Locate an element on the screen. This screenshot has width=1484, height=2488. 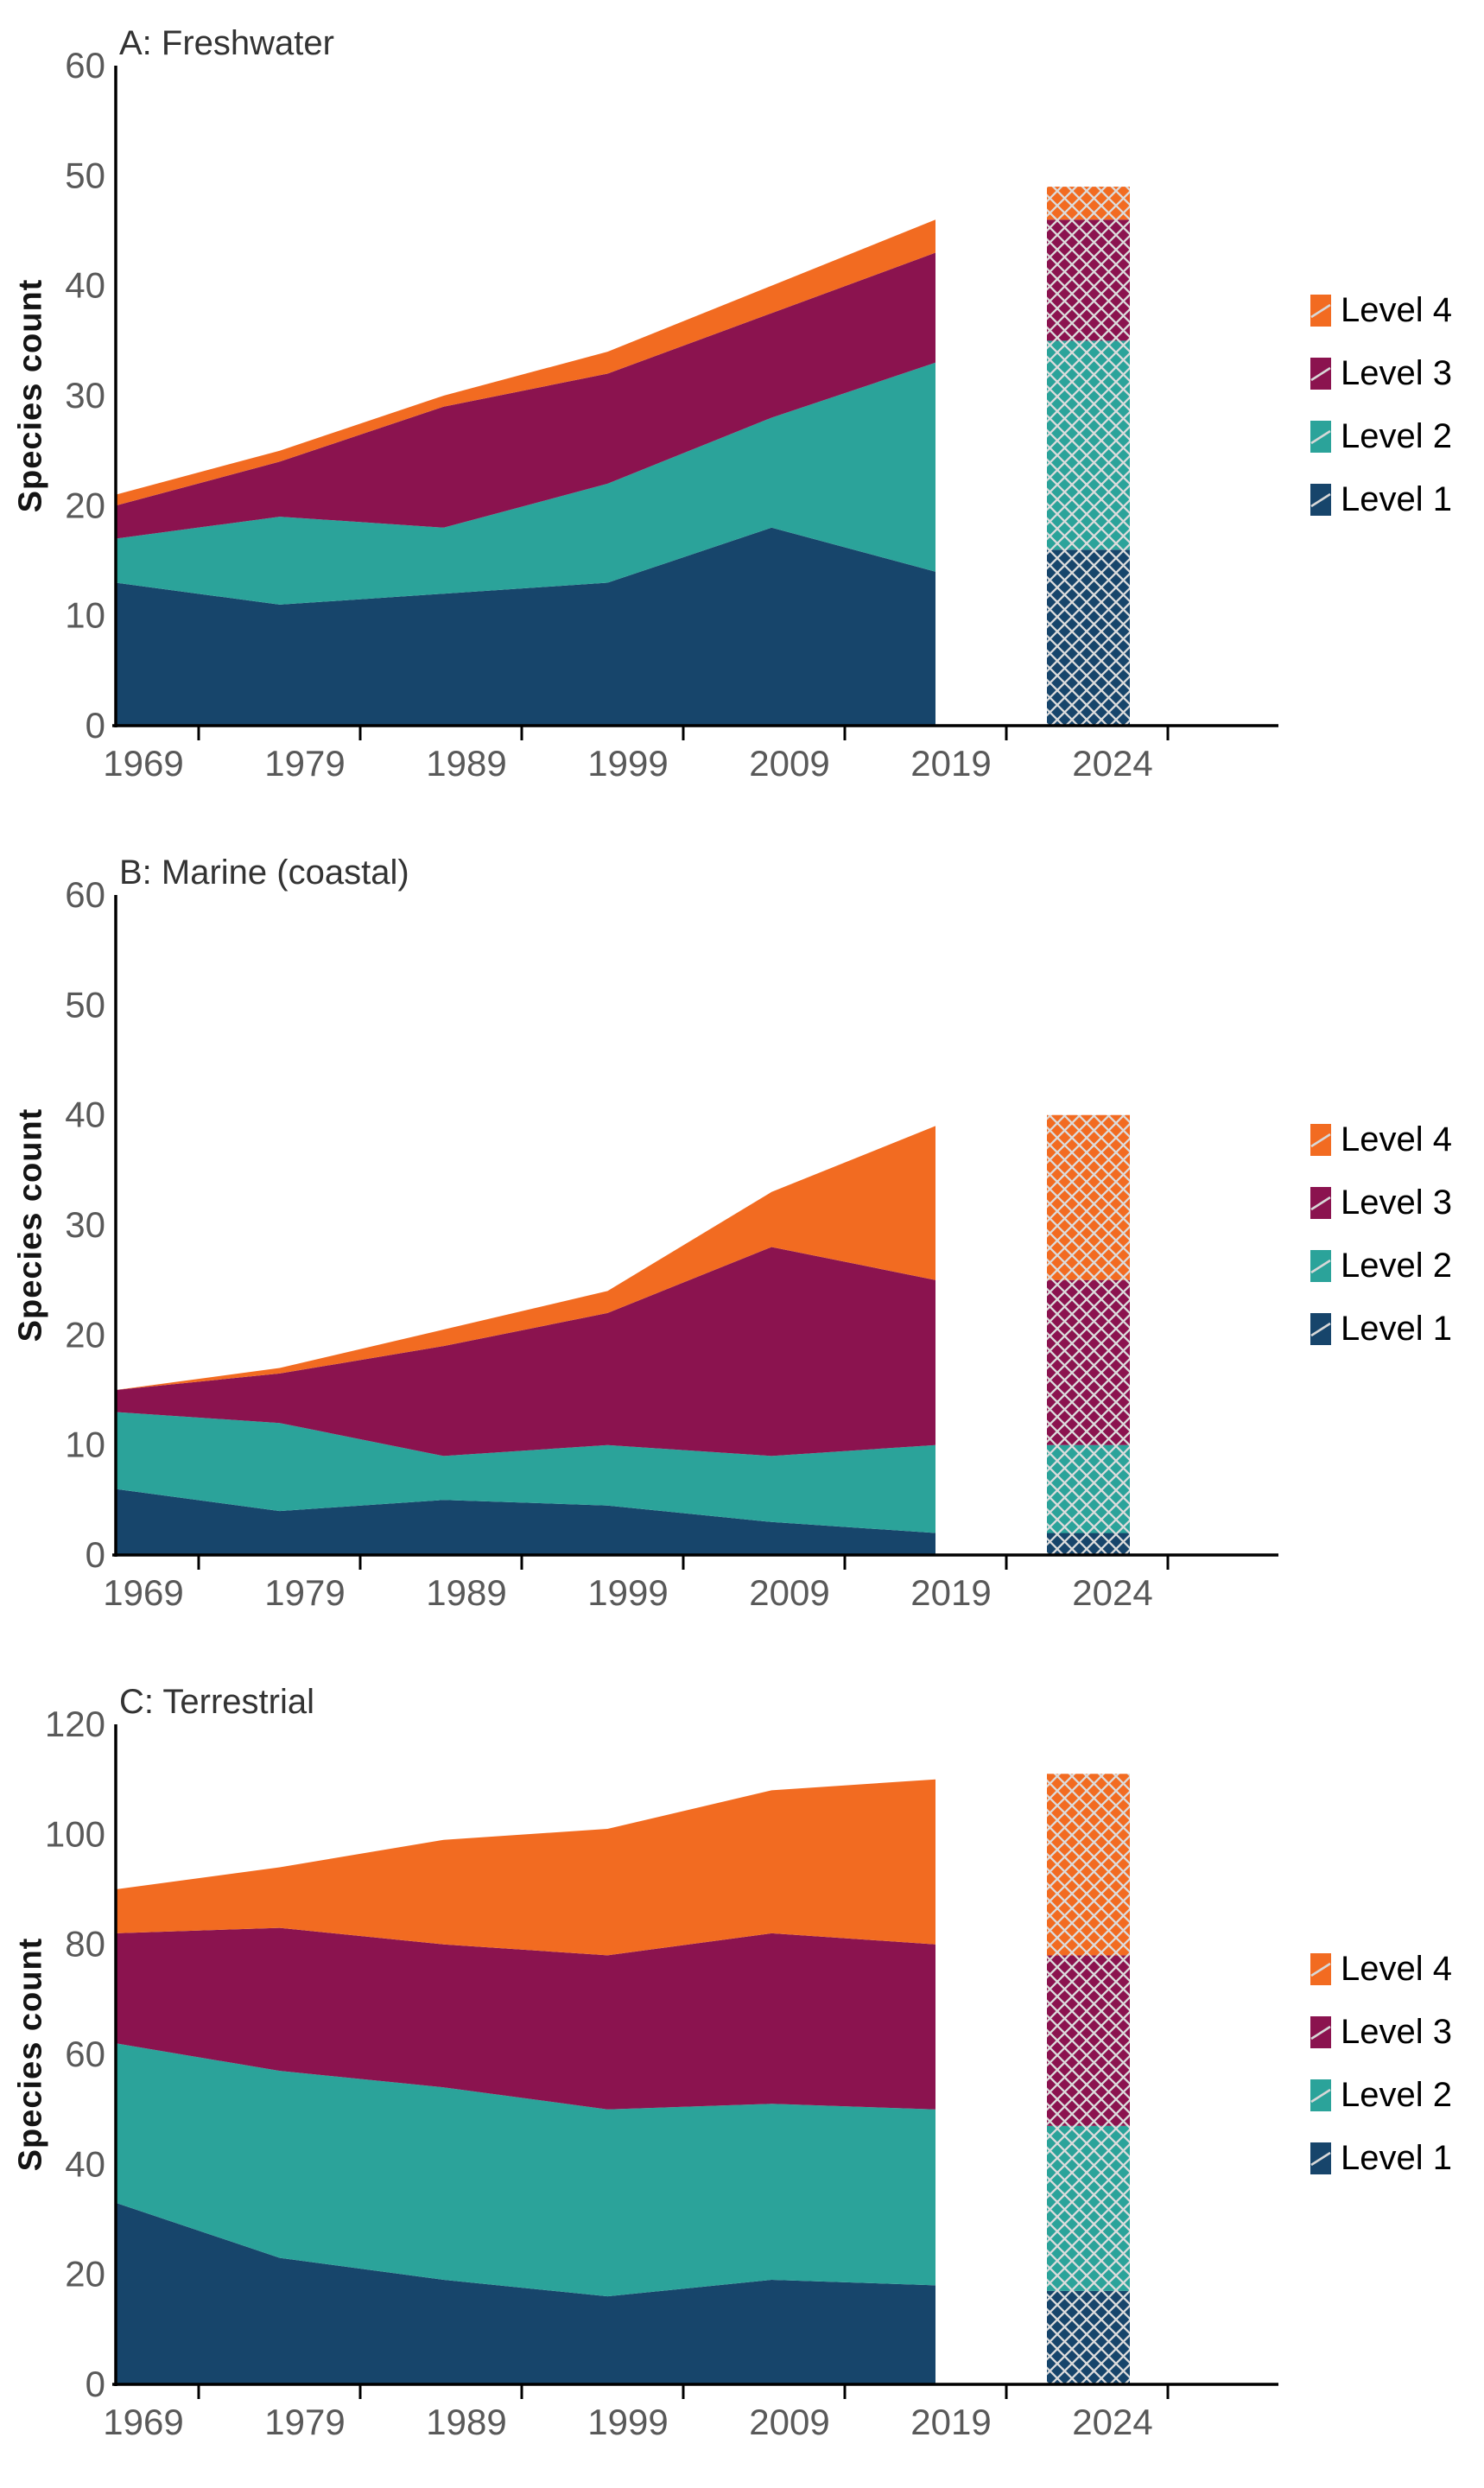
svg-text: 80 is located at coordinates (85, 1944).